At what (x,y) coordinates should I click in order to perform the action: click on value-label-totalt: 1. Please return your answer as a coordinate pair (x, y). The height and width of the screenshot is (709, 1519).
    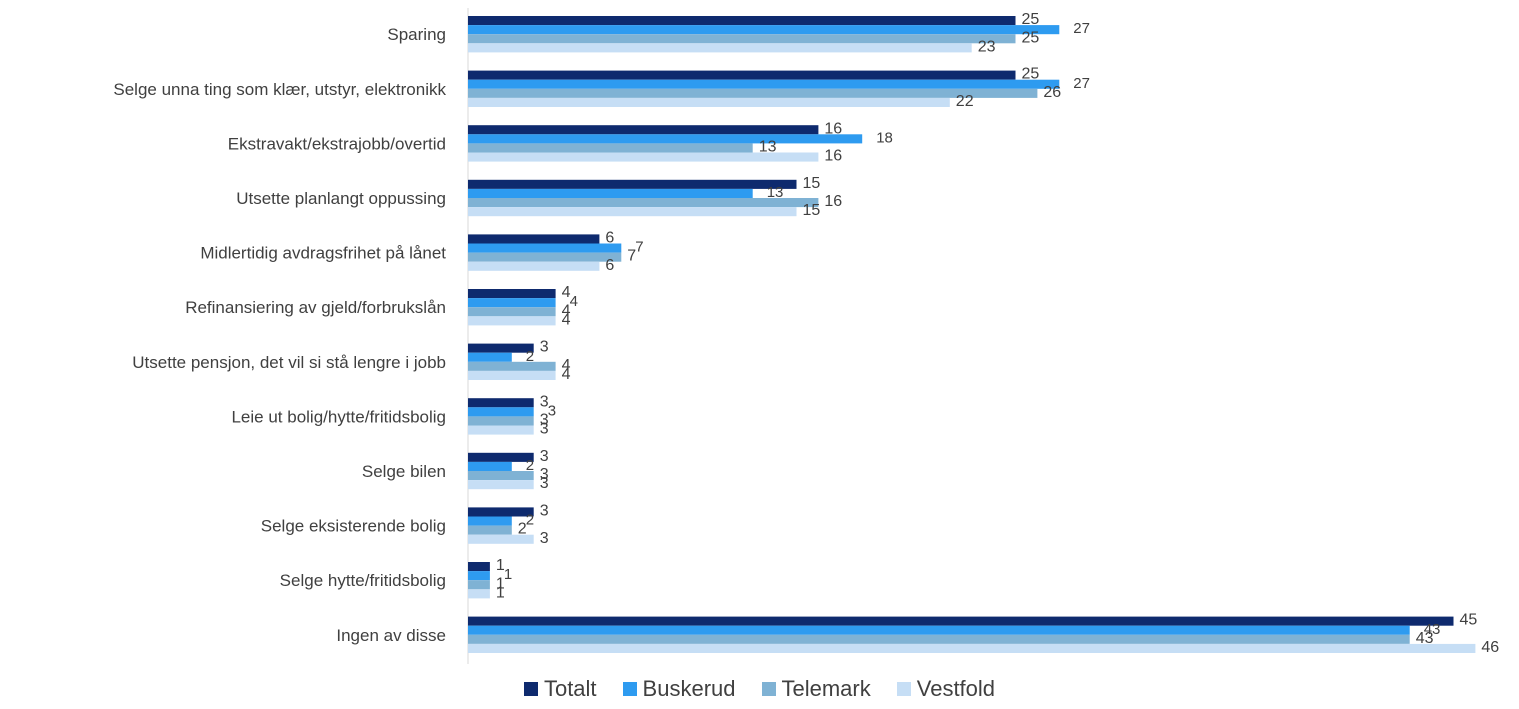
    Looking at the image, I should click on (500, 565).